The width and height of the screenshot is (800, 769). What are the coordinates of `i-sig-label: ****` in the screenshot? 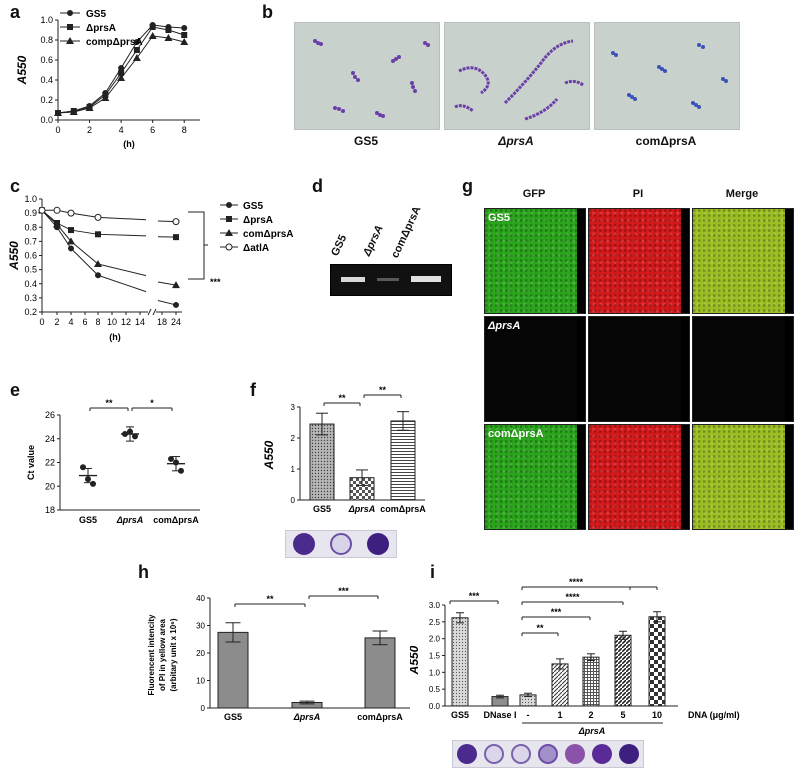 It's located at (576, 582).